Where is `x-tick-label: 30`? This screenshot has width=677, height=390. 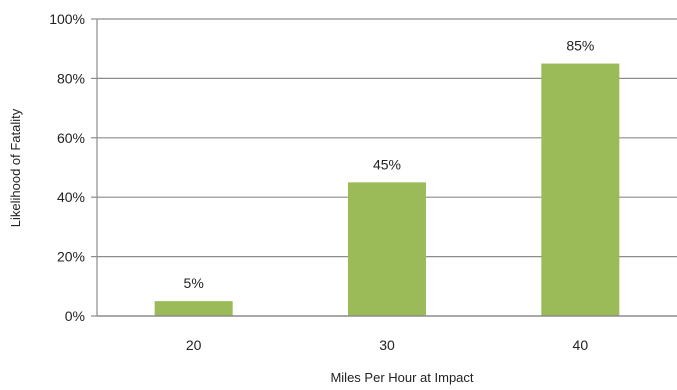 x-tick-label: 30 is located at coordinates (387, 345).